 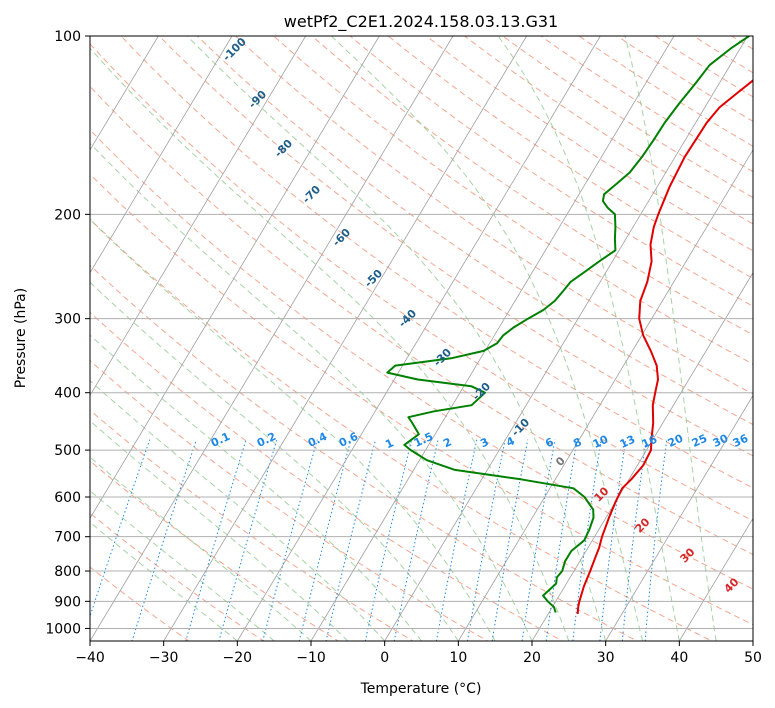 I want to click on mixing-ratio-label: 0.1, so click(x=220, y=440).